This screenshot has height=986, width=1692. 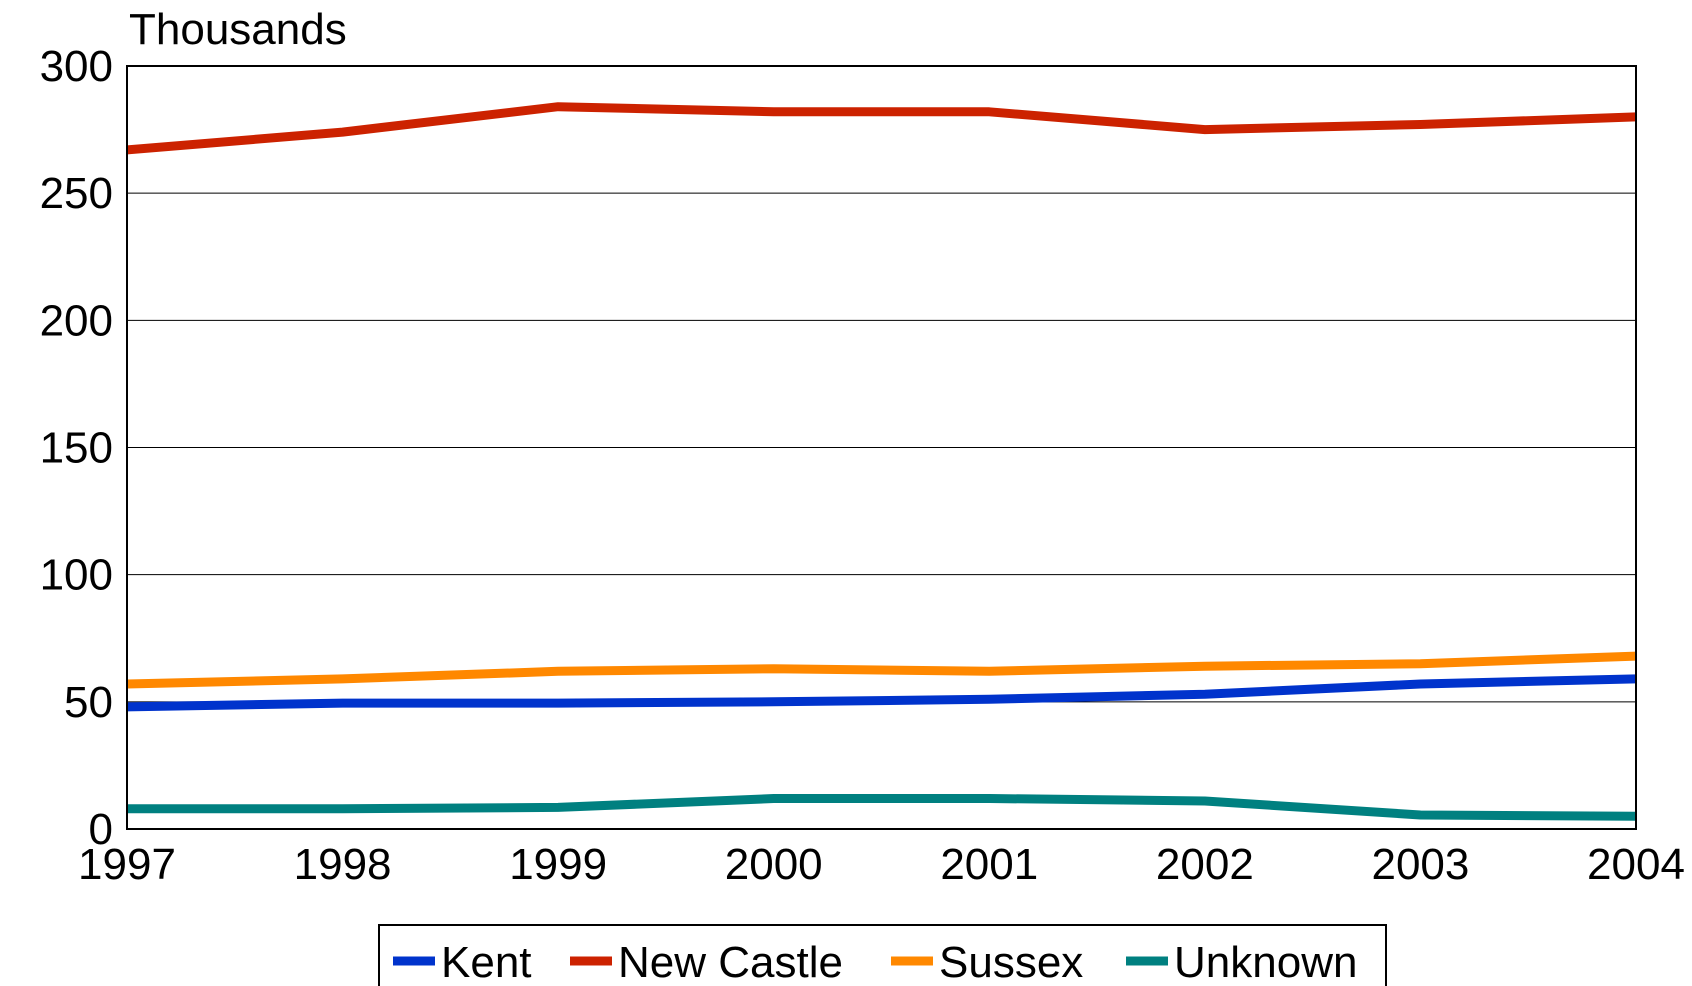 What do you see at coordinates (882, 807) in the screenshot?
I see `series-line-unknown` at bounding box center [882, 807].